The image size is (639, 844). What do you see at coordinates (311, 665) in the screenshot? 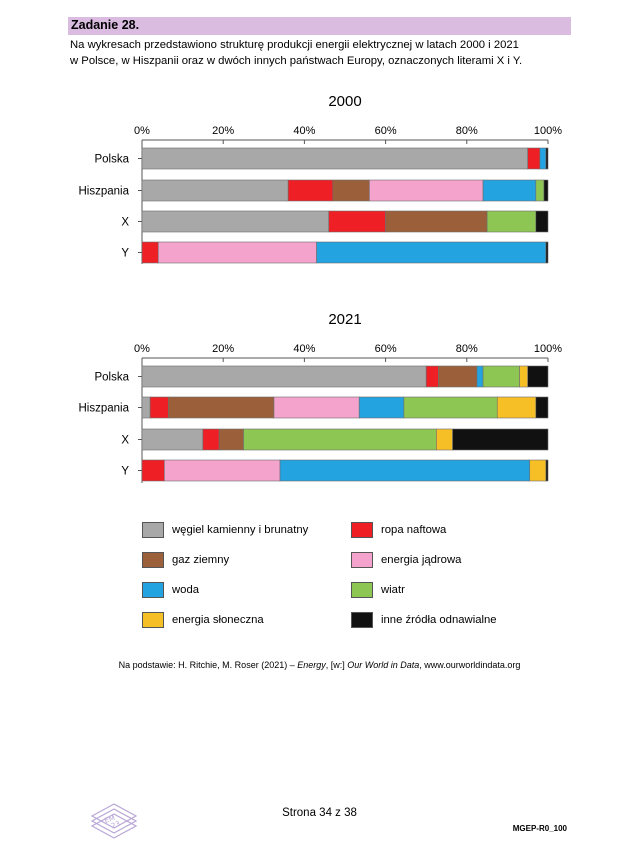
I see `source-title: Energy` at bounding box center [311, 665].